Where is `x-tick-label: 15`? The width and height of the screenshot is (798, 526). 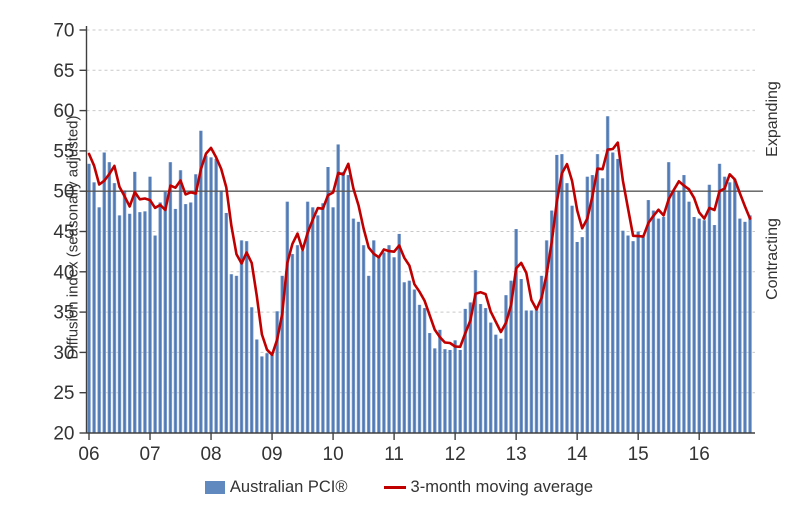 x-tick-label: 15 is located at coordinates (638, 454).